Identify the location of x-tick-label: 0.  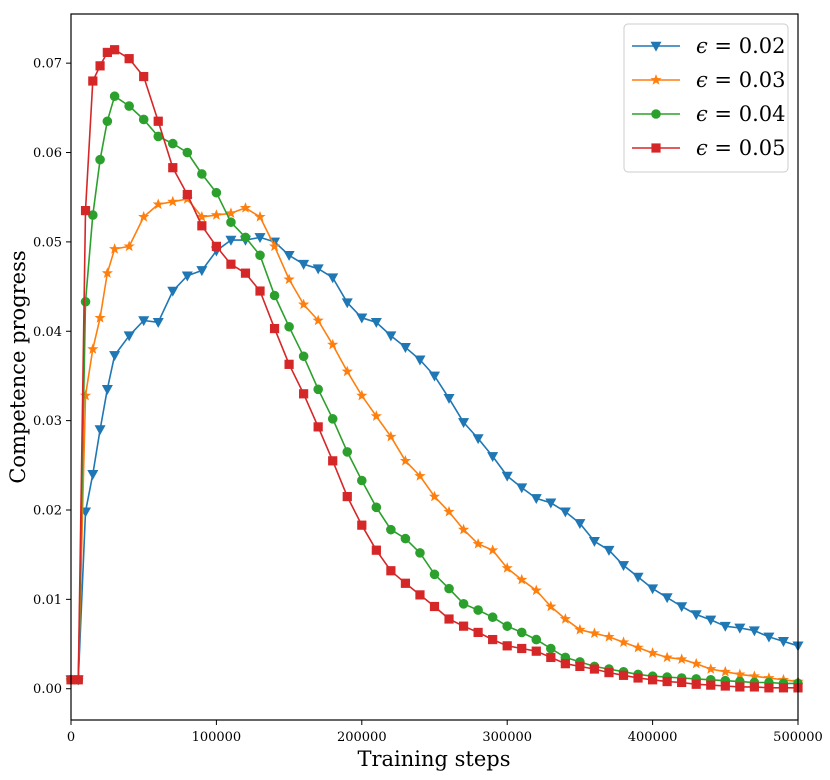
(71, 737).